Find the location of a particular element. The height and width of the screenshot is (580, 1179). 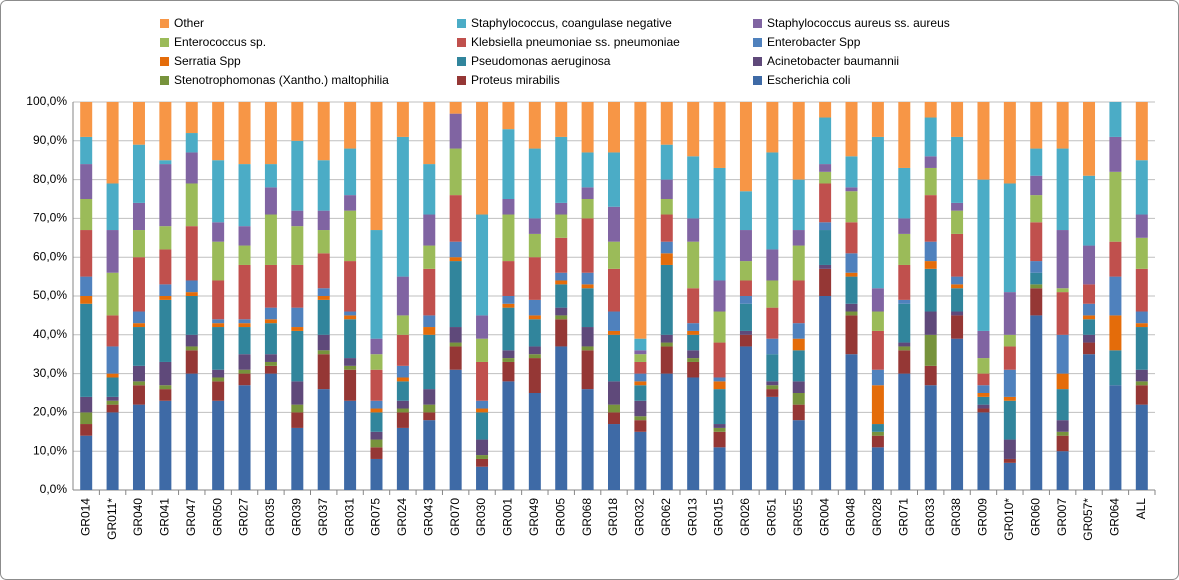

y-tick-label: 0,0% is located at coordinates (54, 489).